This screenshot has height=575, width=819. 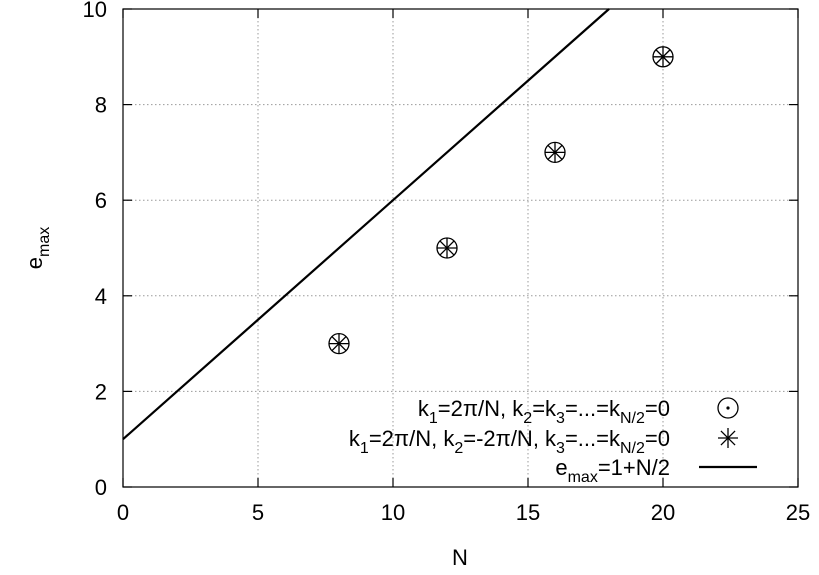 I want to click on y-tick-label: 10, so click(x=95, y=11).